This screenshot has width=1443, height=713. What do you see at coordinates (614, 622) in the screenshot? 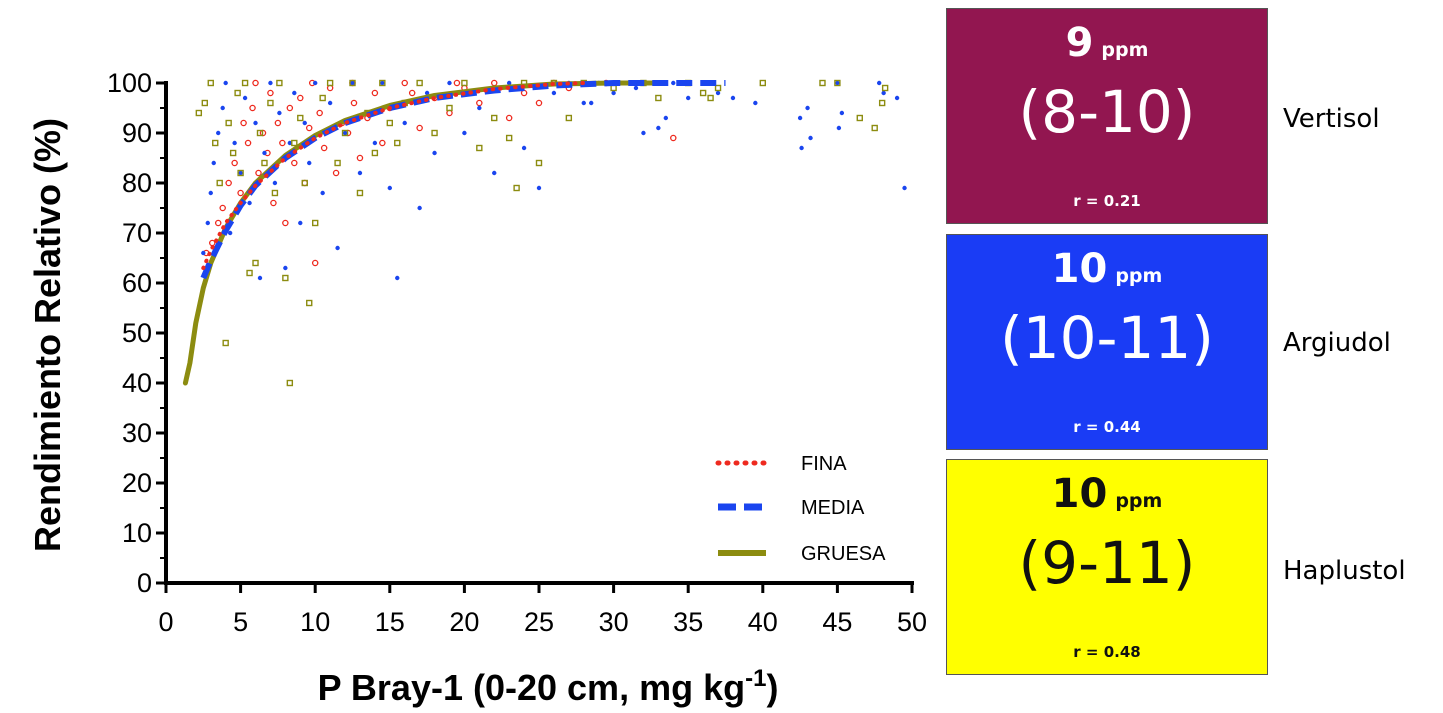
I see `x-tick-label: 30` at bounding box center [614, 622].